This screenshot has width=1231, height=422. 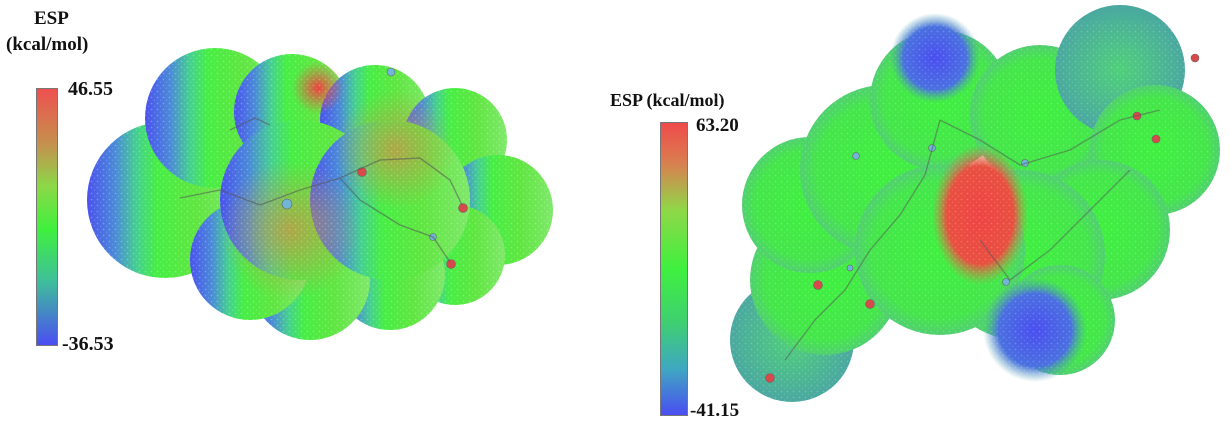 What do you see at coordinates (47, 217) in the screenshot?
I see `colorbar-left` at bounding box center [47, 217].